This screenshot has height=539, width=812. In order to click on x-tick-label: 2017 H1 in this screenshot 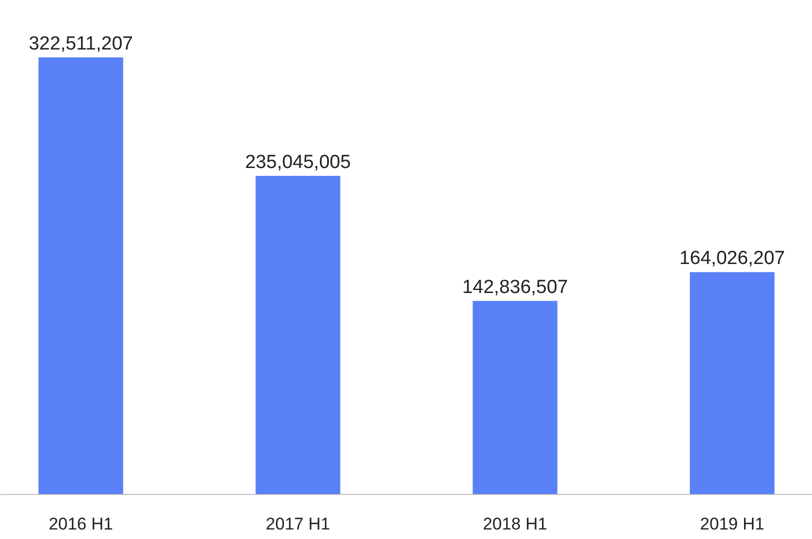, I will do `click(298, 524)`.